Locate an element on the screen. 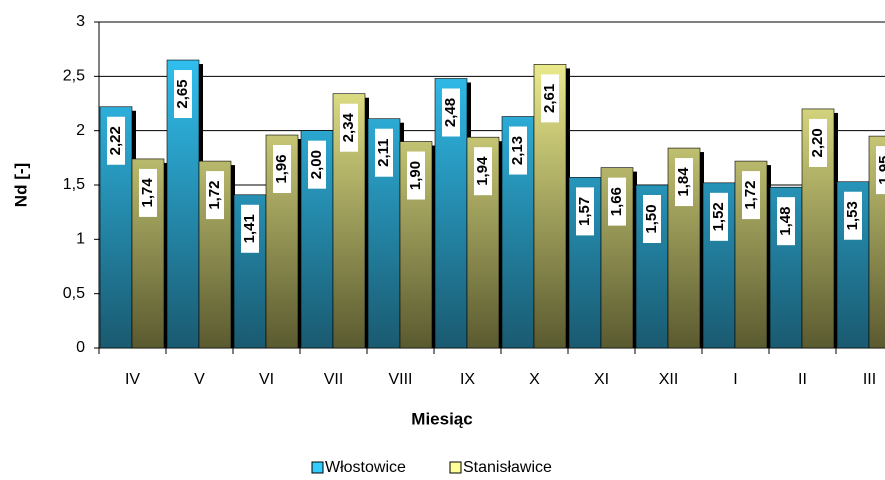 The image size is (885, 480). legend-label: Włostowice is located at coordinates (365, 467).